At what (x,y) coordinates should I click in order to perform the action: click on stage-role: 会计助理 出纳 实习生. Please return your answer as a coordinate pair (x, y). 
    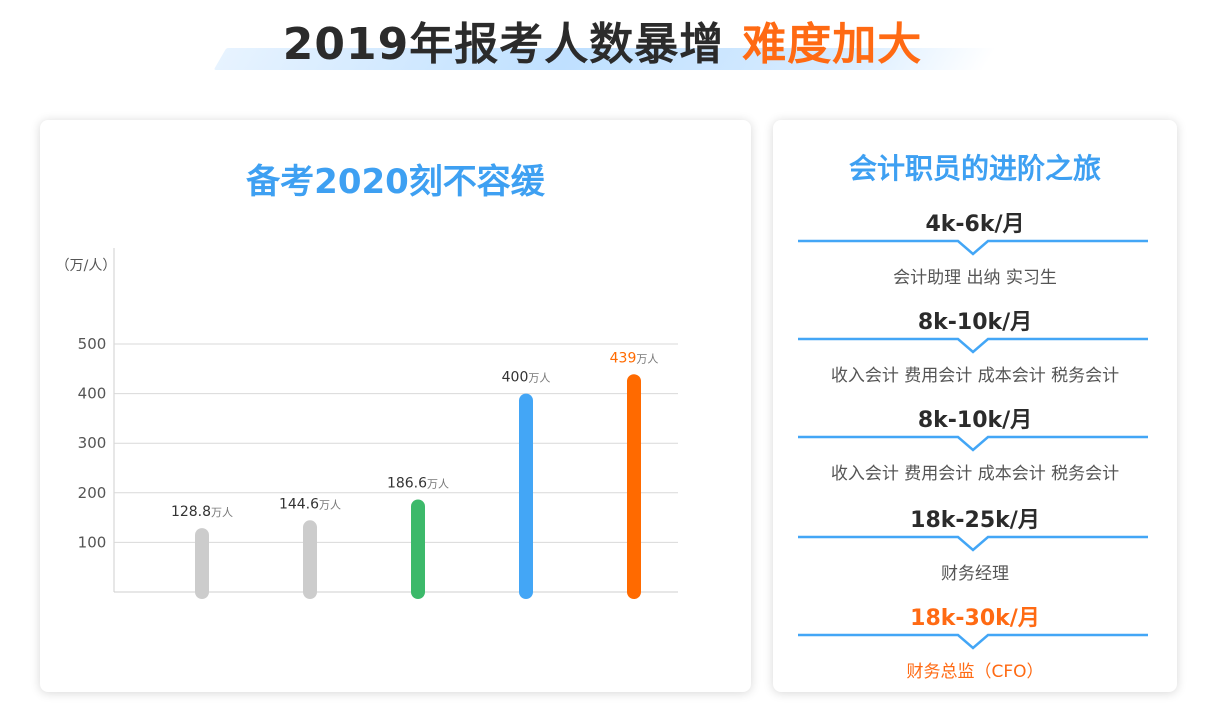
    Looking at the image, I should click on (975, 278).